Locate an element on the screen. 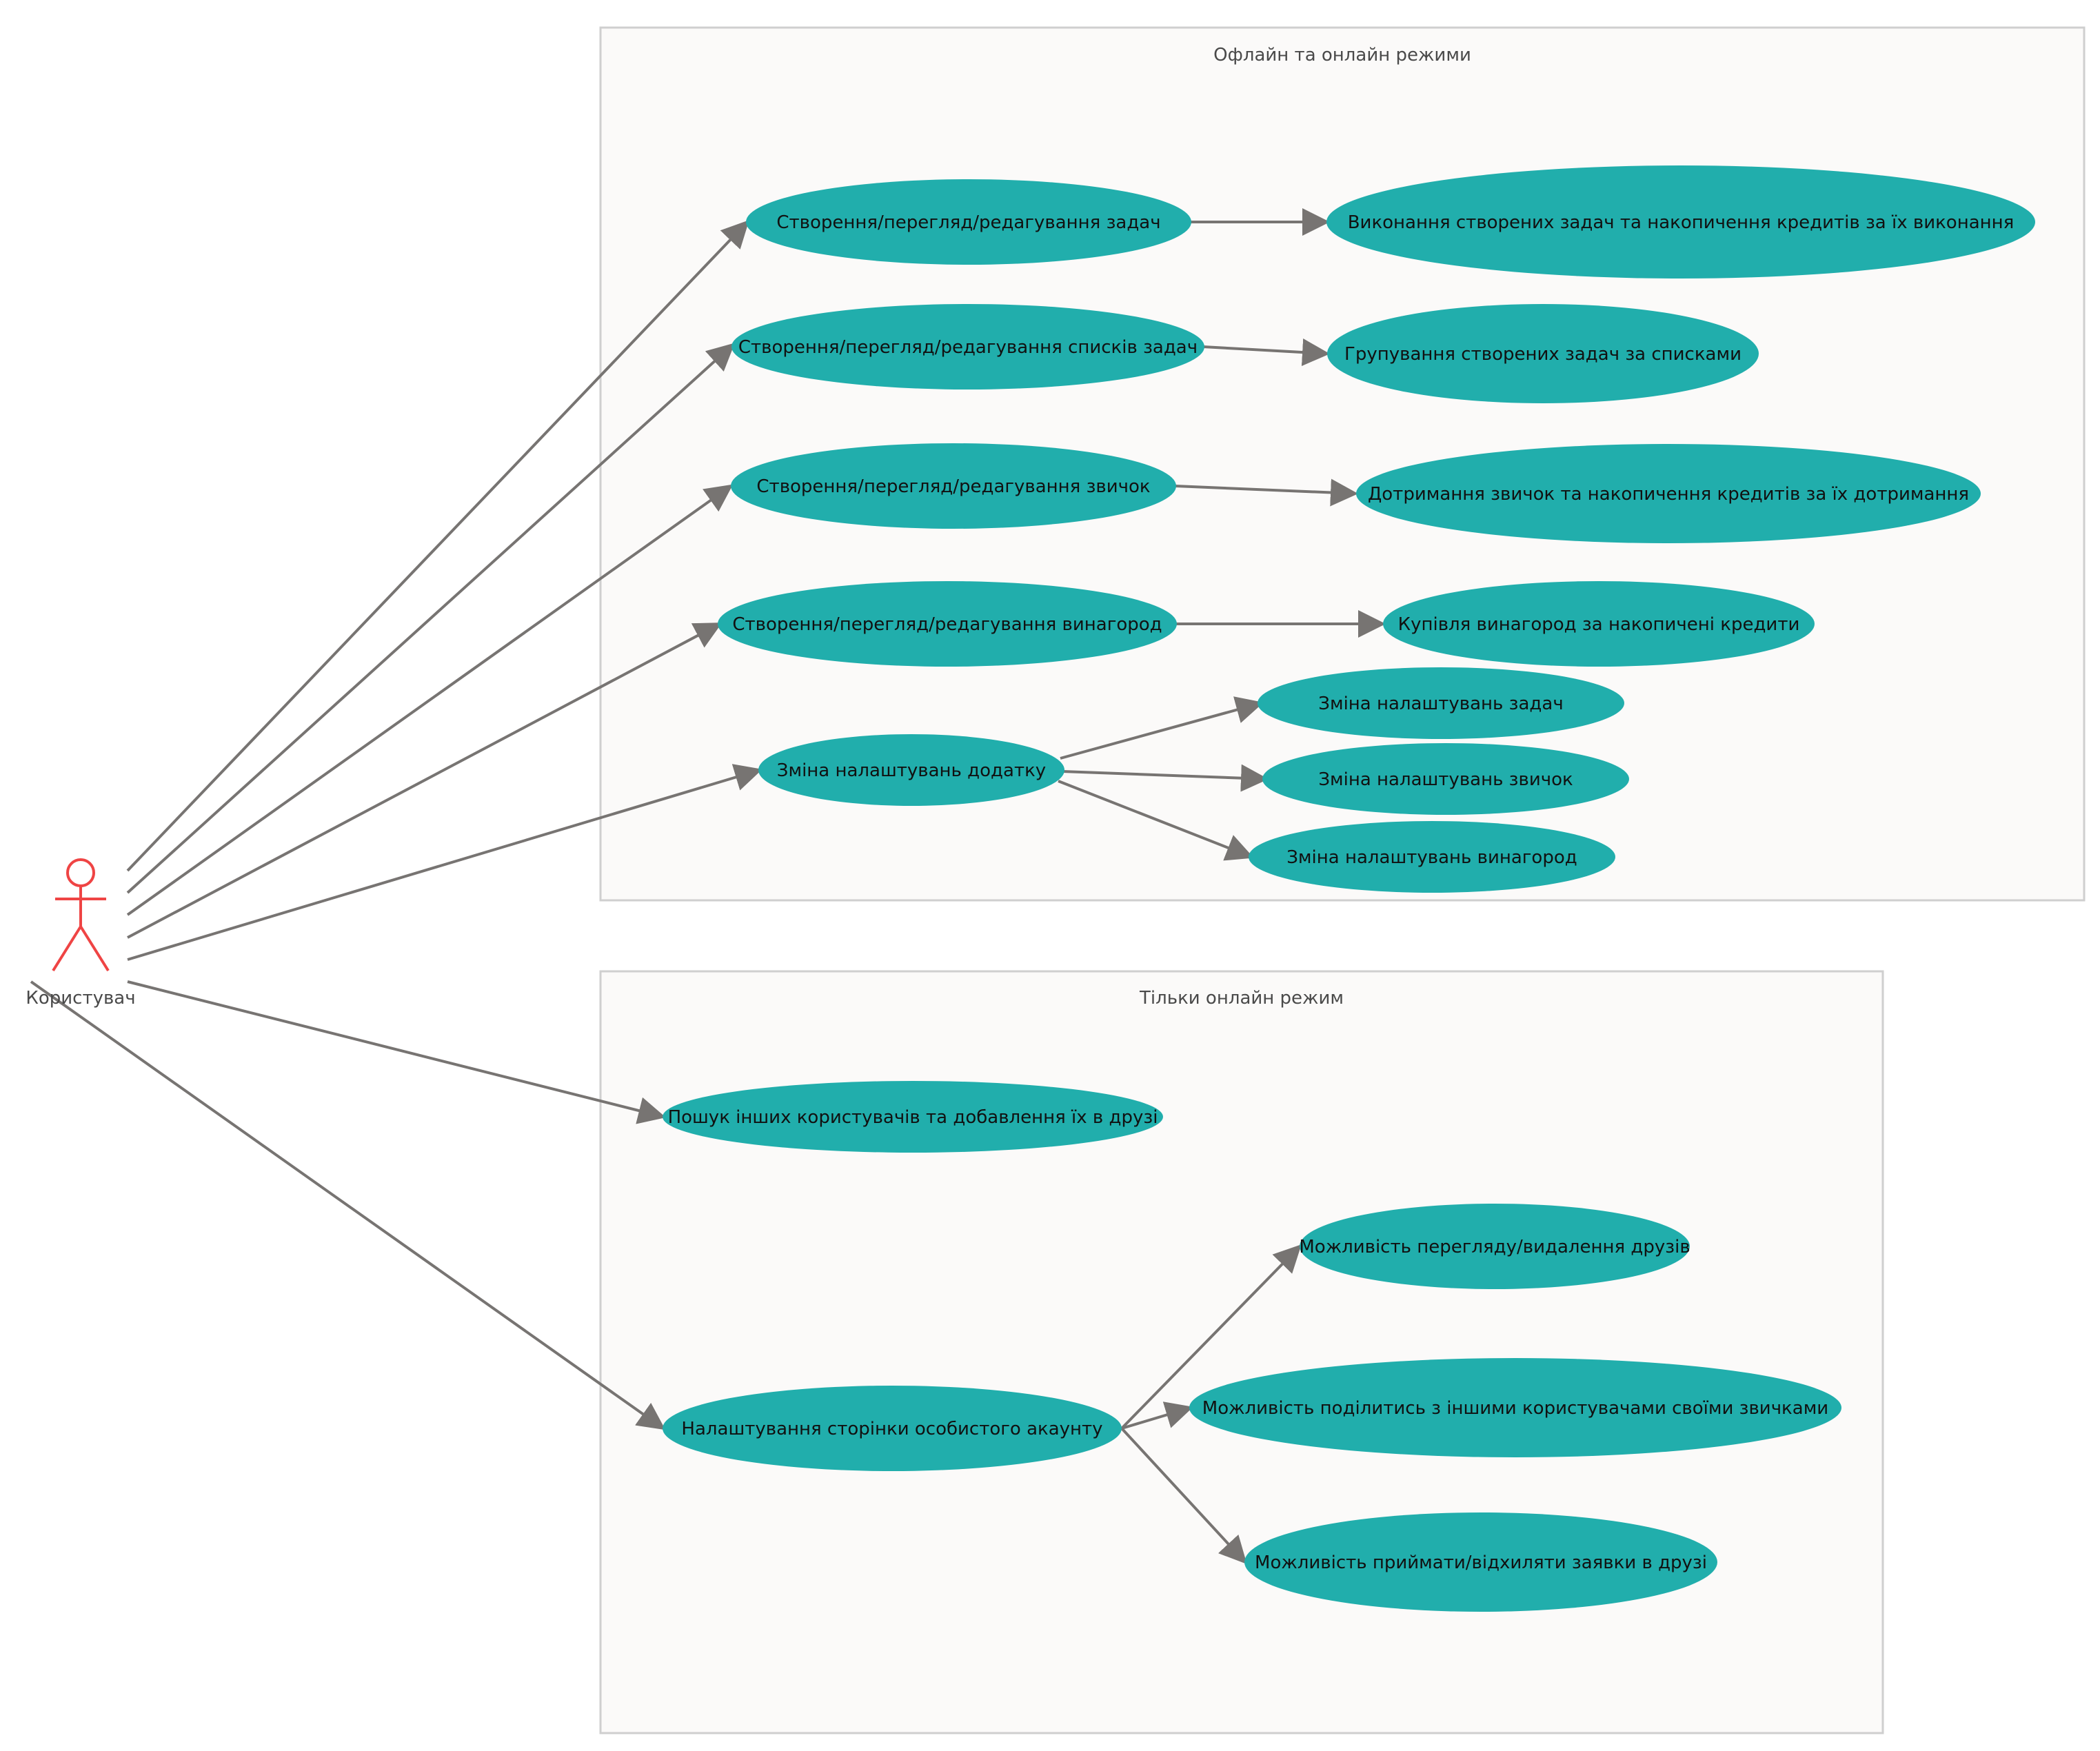  use-case-task-settings: Зміна налаштувань задач is located at coordinates (1441, 703).